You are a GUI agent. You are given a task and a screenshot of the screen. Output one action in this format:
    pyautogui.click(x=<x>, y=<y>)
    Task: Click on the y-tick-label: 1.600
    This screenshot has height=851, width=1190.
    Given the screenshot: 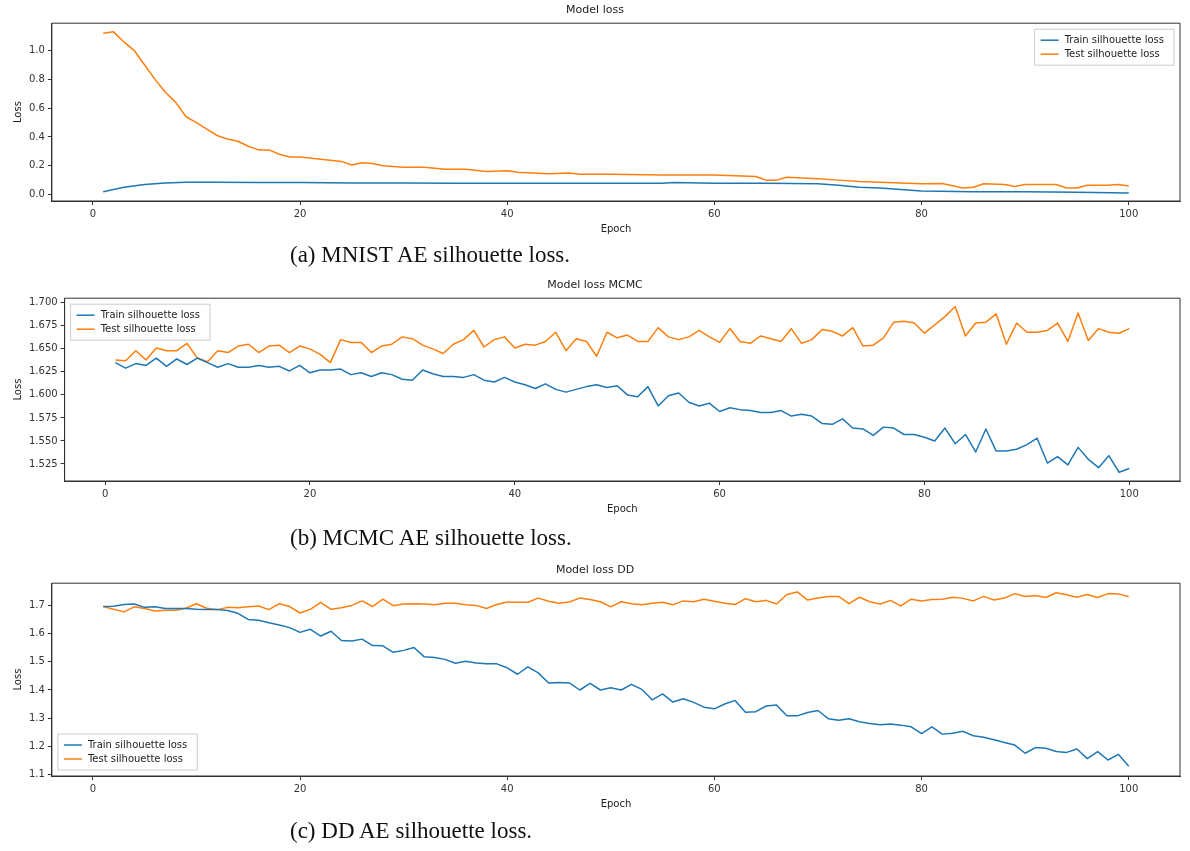 What is the action you would take?
    pyautogui.click(x=43, y=394)
    